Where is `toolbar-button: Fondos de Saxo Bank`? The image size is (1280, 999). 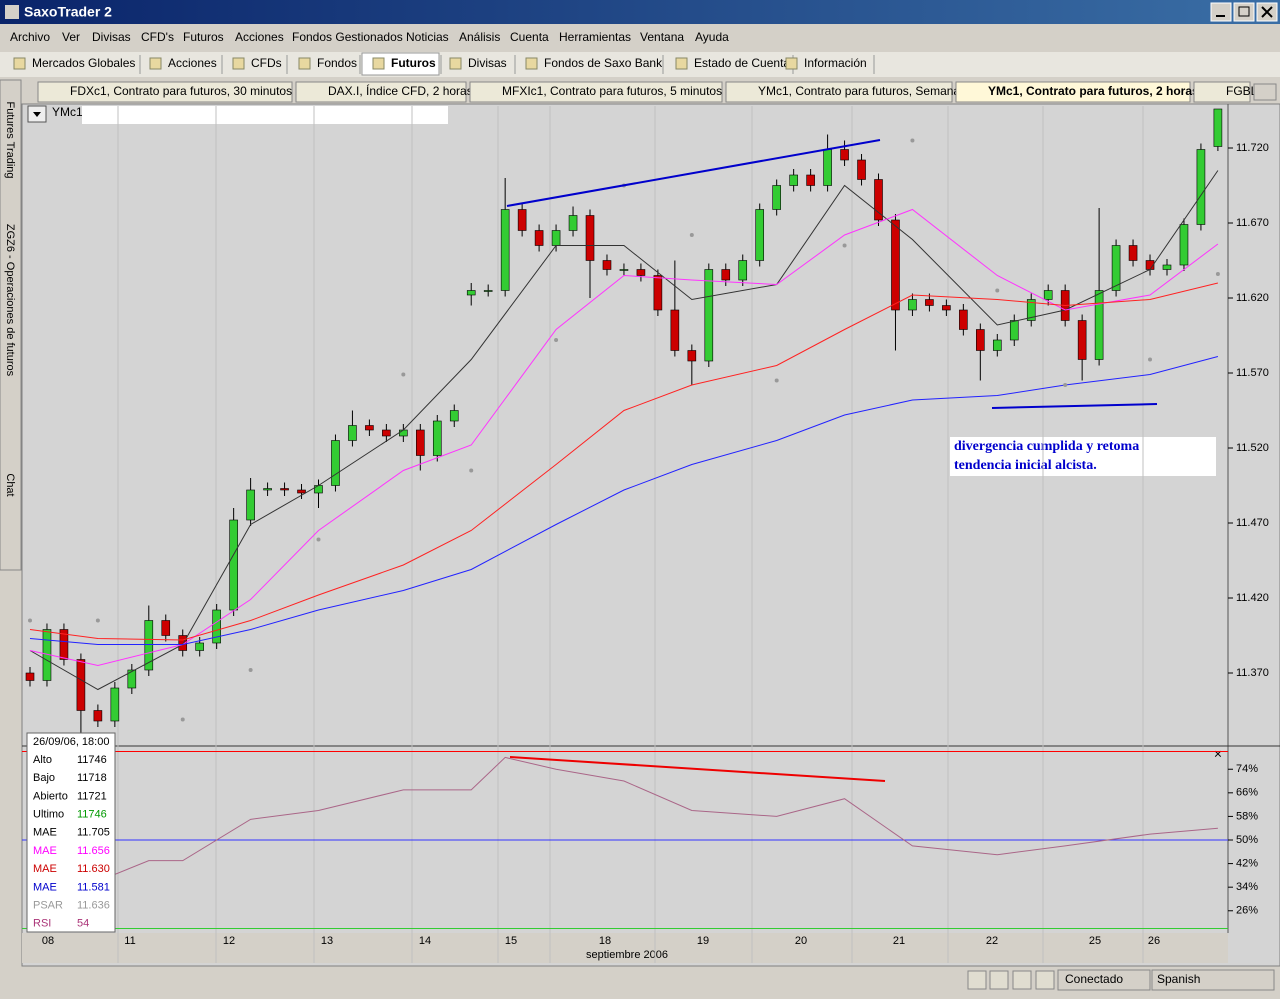
toolbar-button: Fondos de Saxo Bank is located at coordinates (603, 63).